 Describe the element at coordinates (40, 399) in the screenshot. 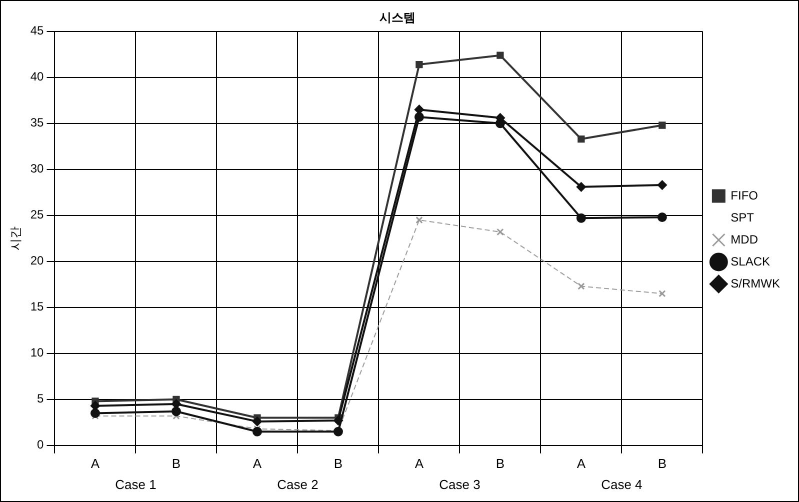

I see `y-tick-label: 5` at that location.